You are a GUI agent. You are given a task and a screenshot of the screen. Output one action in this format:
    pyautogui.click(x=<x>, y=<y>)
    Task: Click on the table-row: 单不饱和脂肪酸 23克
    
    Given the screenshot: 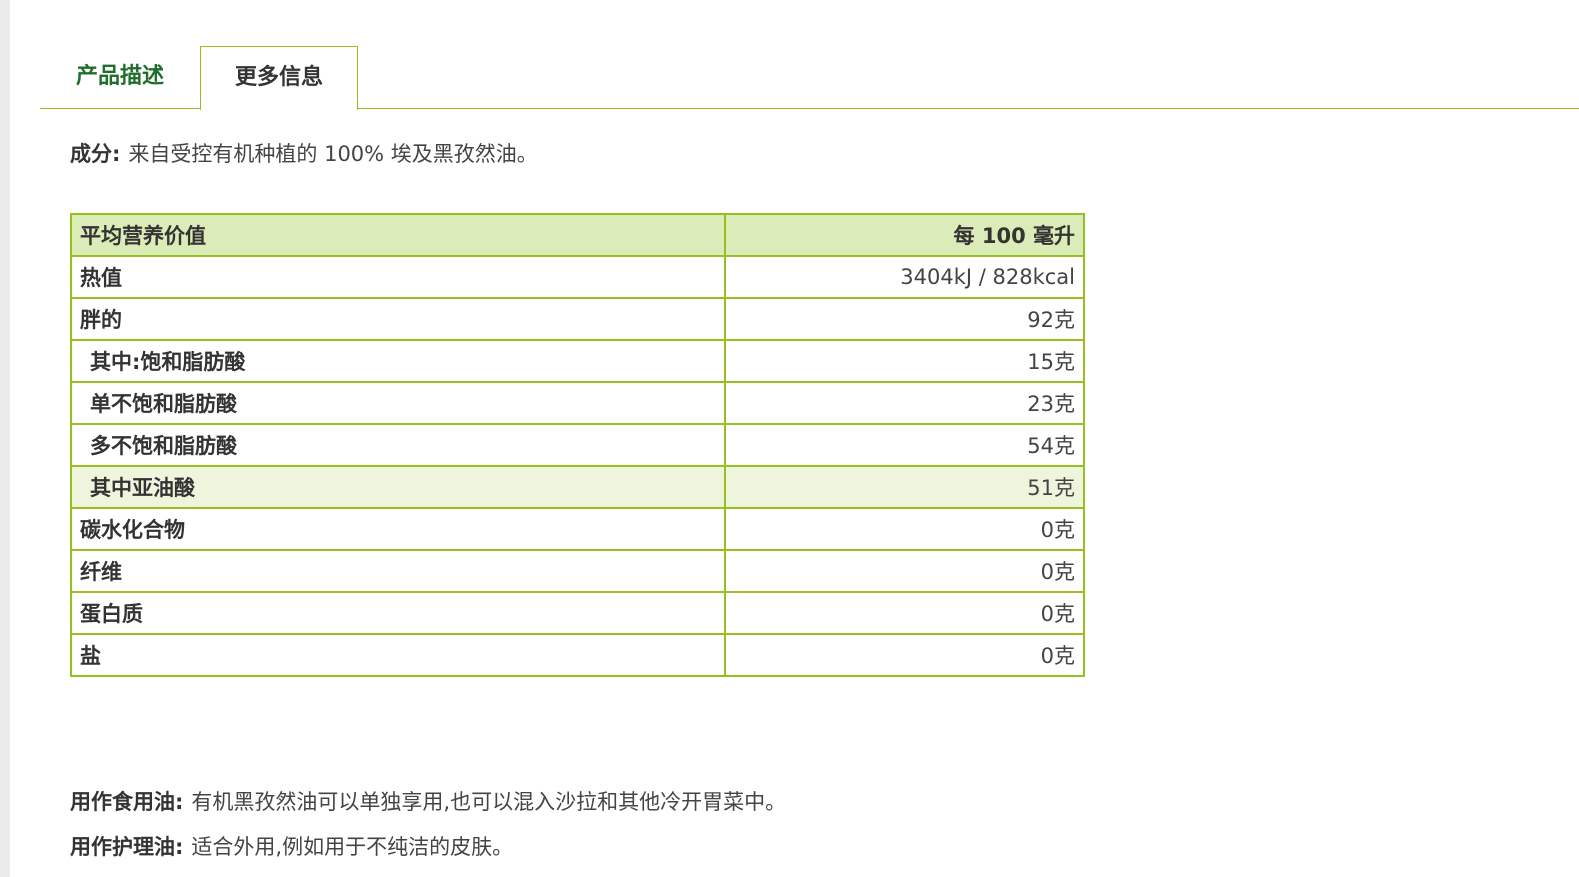 What is the action you would take?
    pyautogui.click(x=577, y=403)
    